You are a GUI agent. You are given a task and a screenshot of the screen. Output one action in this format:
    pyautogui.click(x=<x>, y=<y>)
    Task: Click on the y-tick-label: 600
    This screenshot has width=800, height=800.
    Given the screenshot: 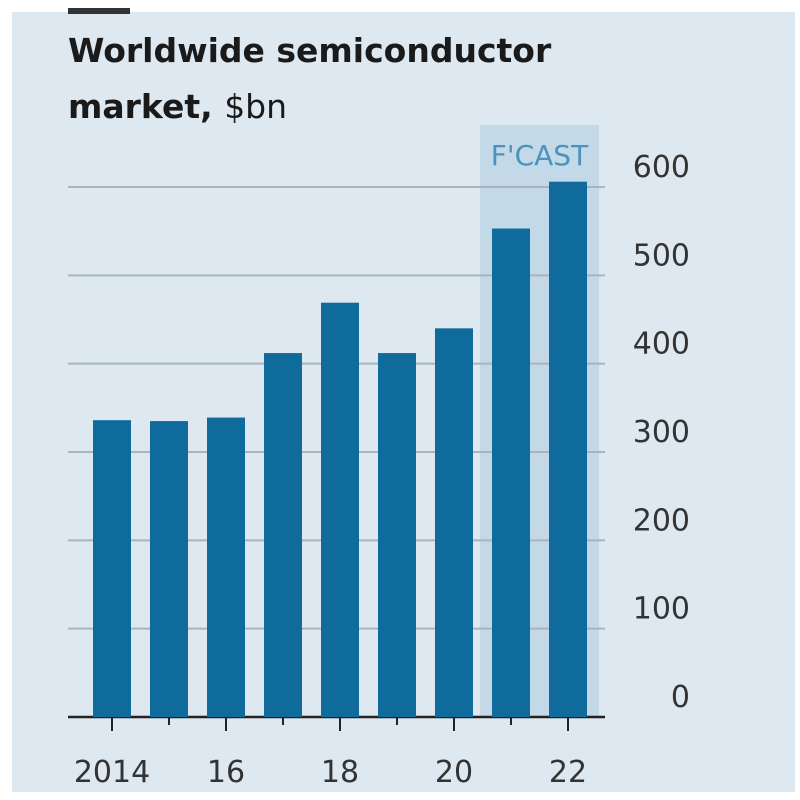 What is the action you would take?
    pyautogui.click(x=661, y=167)
    